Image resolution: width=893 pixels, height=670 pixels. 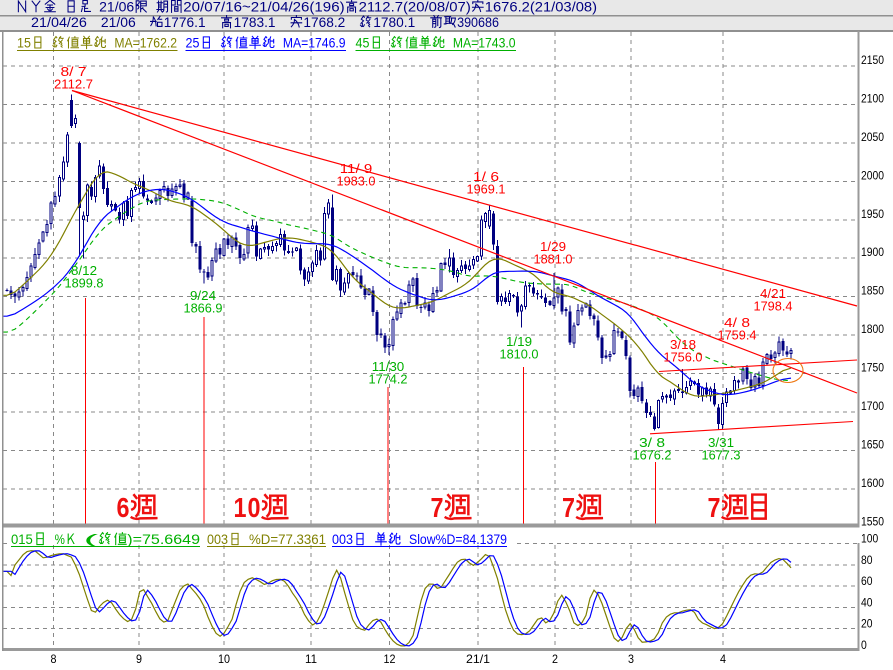 What do you see at coordinates (478, 659) in the screenshot?
I see `svg-text: 21/1` at bounding box center [478, 659].